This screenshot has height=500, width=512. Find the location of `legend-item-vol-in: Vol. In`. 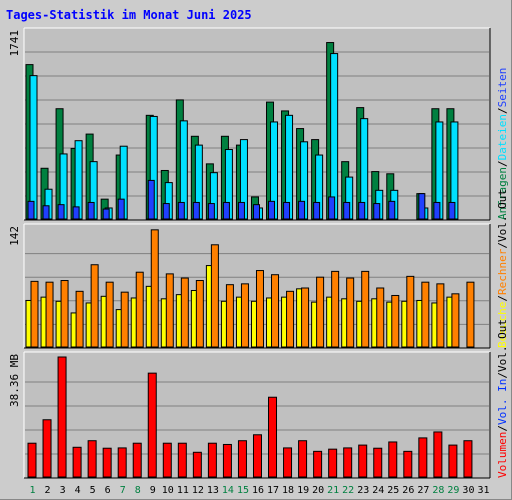

legend-item-vol-in: Vol. In is located at coordinates (502, 402).